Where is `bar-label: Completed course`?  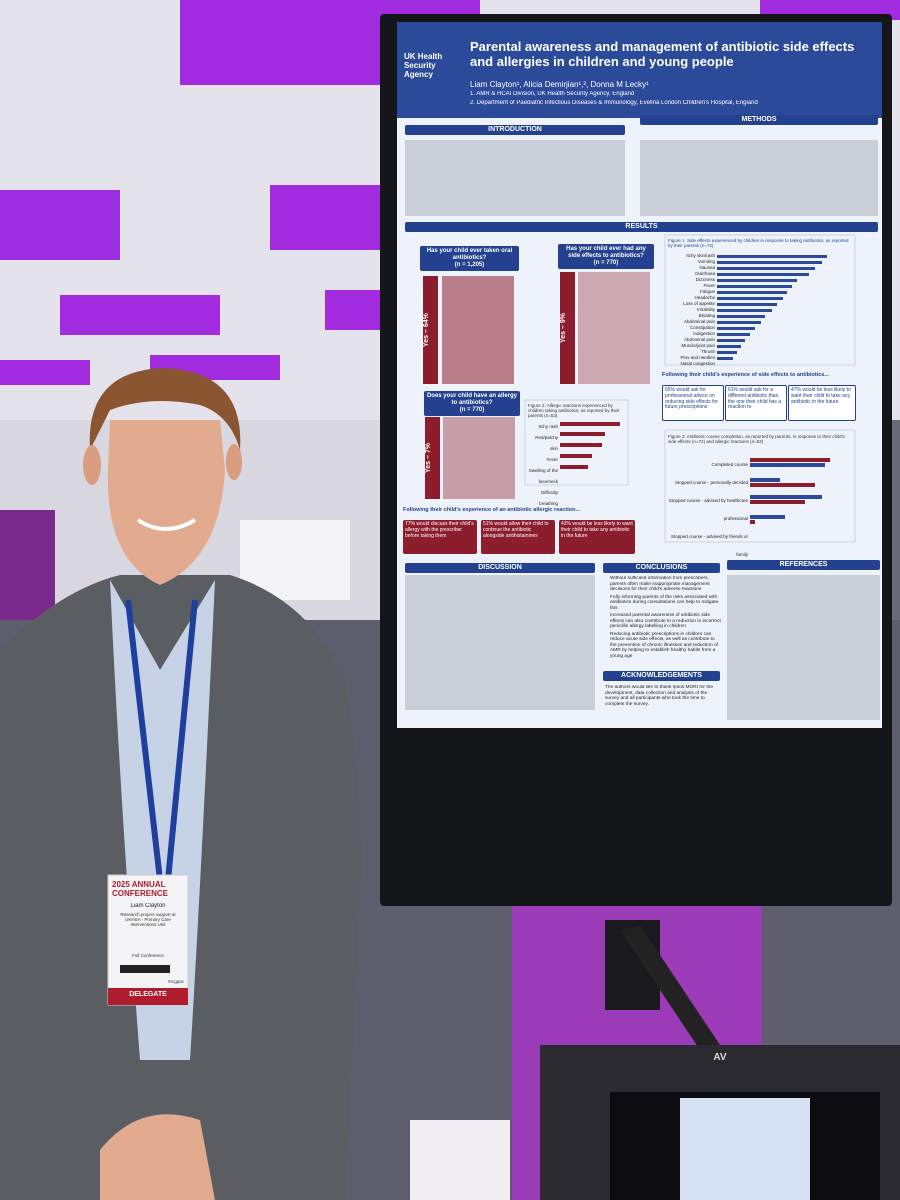 bar-label: Completed course is located at coordinates (729, 464).